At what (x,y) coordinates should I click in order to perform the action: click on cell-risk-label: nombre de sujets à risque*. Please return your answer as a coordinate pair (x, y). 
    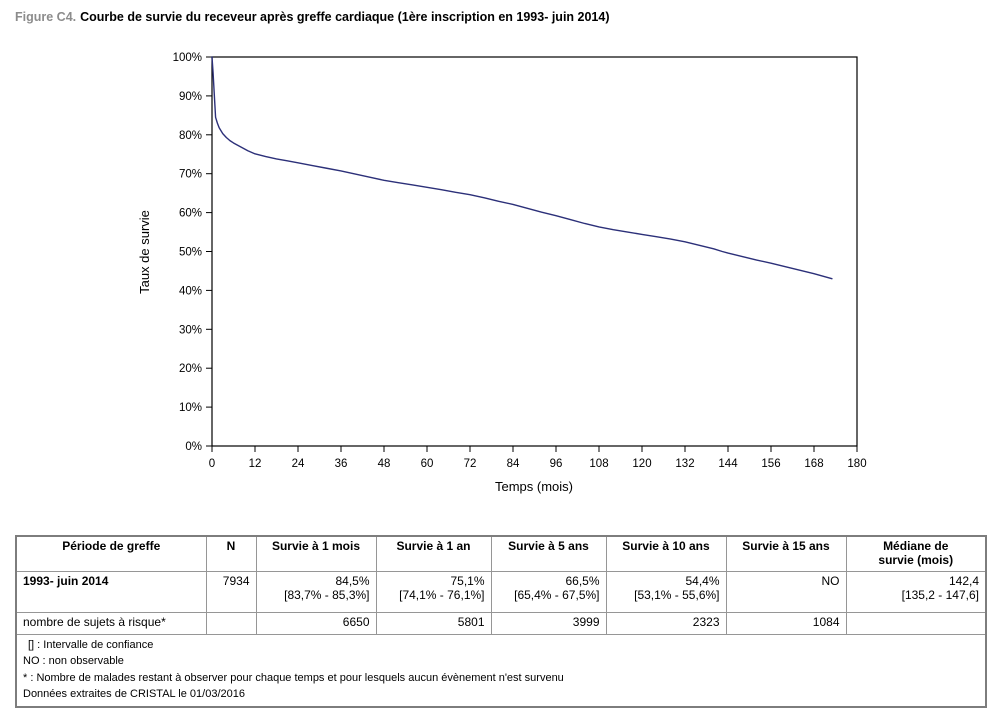
    Looking at the image, I should click on (111, 623).